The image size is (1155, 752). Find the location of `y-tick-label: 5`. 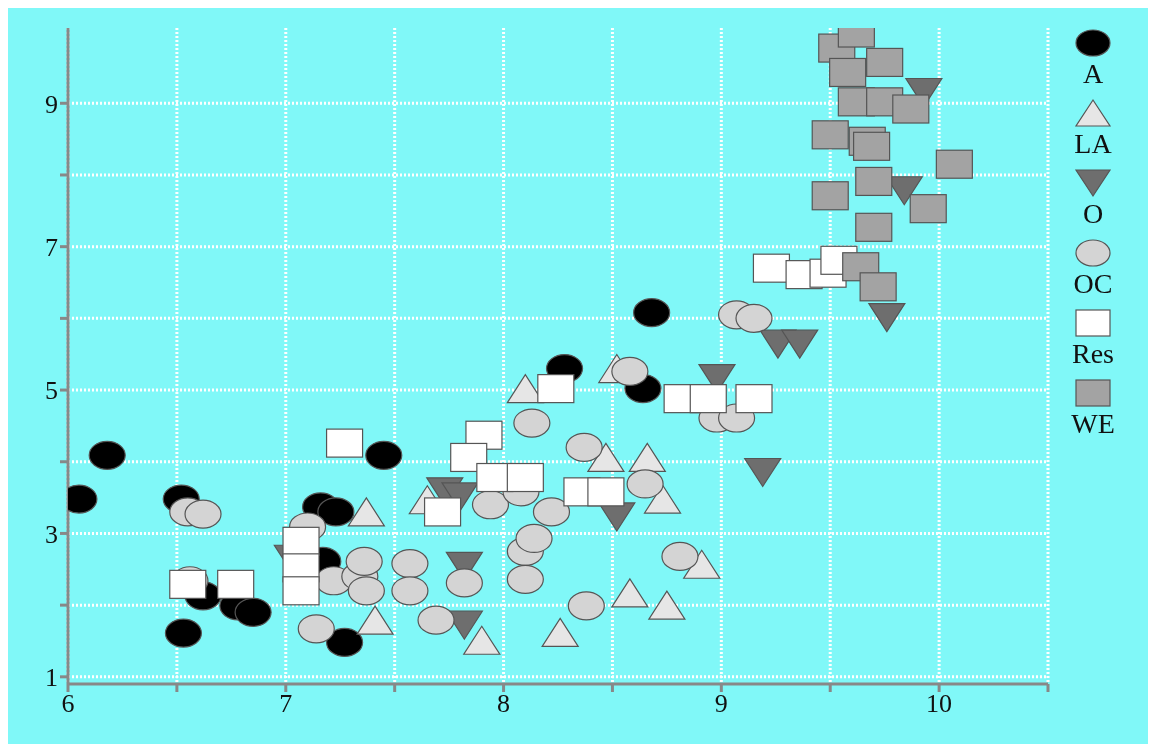

y-tick-label: 5 is located at coordinates (51, 391).